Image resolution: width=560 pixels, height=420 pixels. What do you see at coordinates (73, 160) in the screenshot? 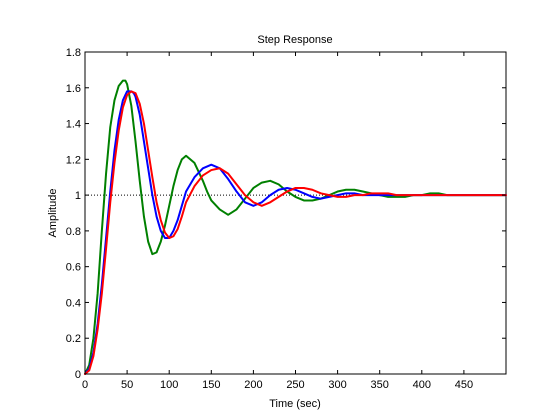
I see `y-tick-label: 1.2` at bounding box center [73, 160].